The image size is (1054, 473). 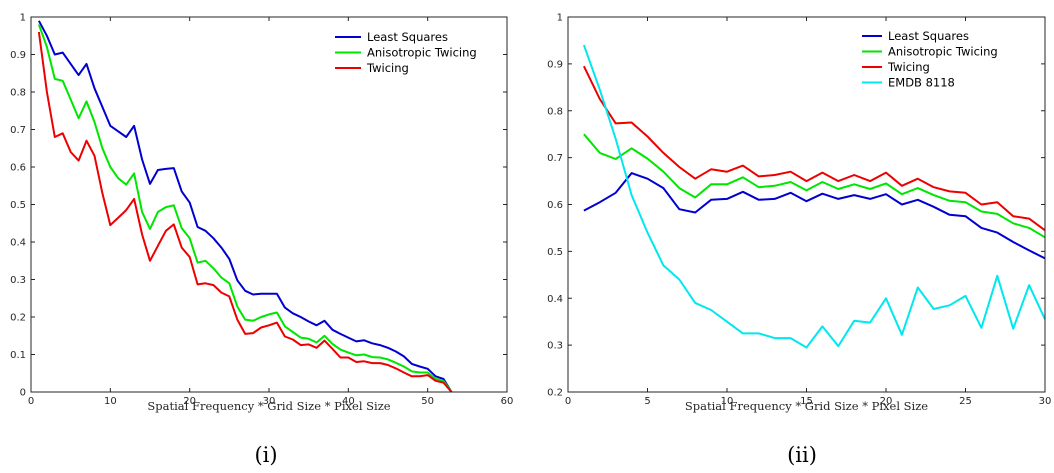 I want to click on legend-label: EMDB 8118, so click(x=921, y=83).